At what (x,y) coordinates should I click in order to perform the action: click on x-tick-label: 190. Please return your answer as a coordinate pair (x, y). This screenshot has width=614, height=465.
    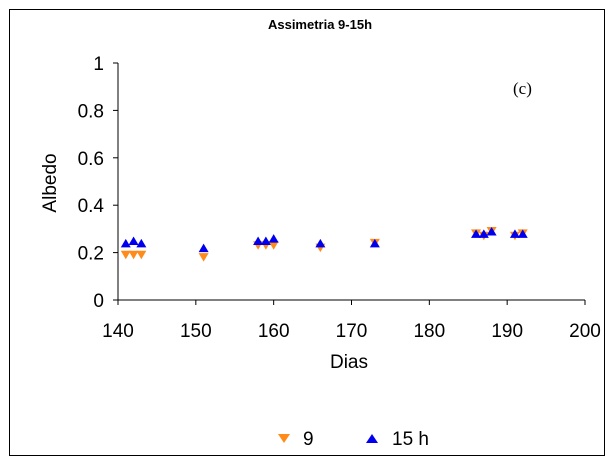
    Looking at the image, I should click on (507, 331).